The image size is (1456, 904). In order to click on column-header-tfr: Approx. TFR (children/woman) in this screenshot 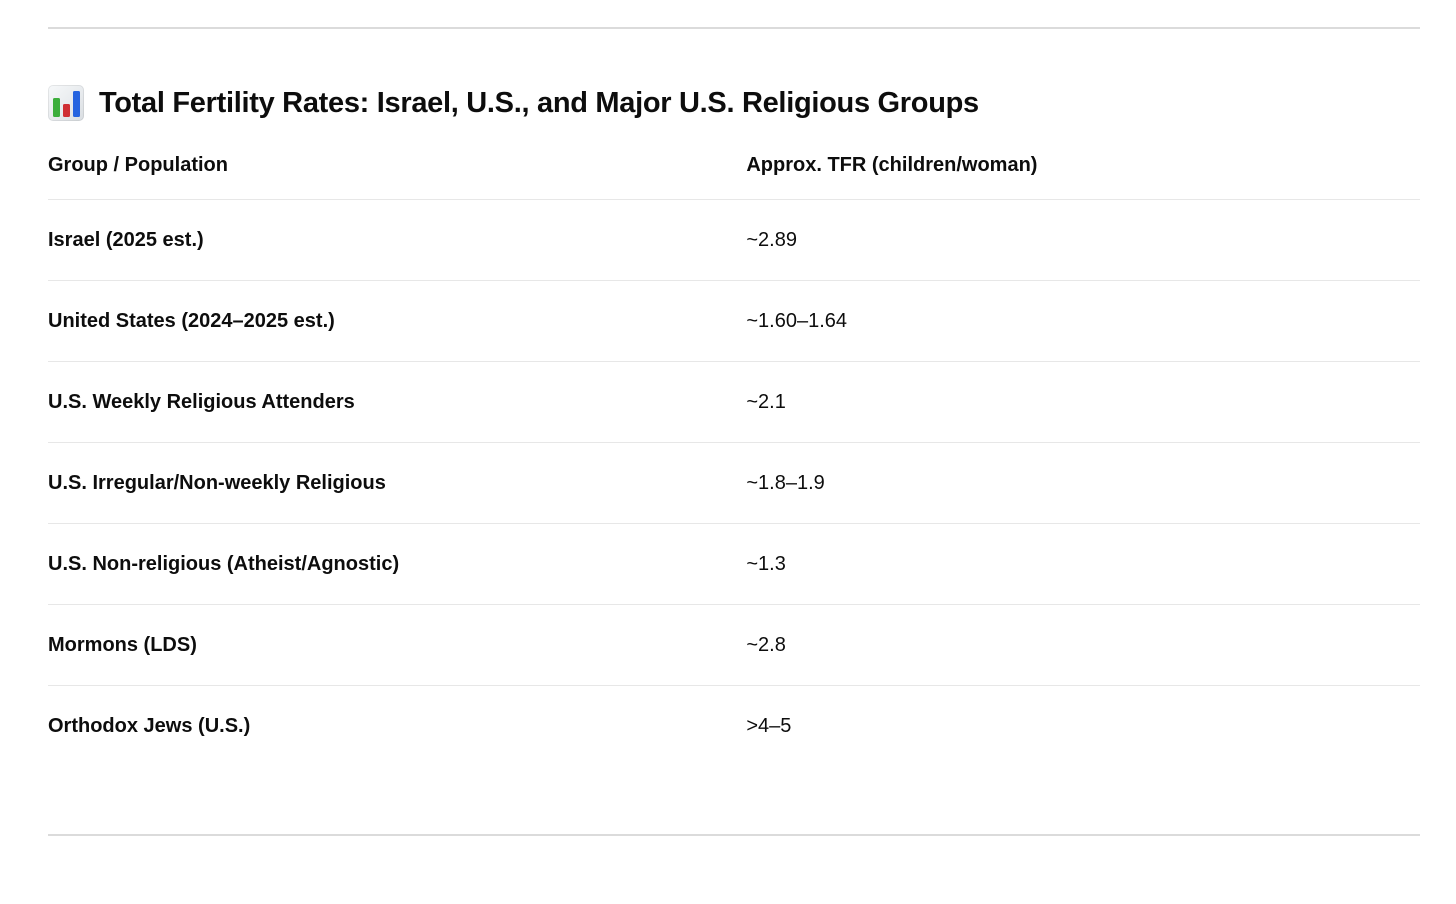, I will do `click(1083, 164)`.